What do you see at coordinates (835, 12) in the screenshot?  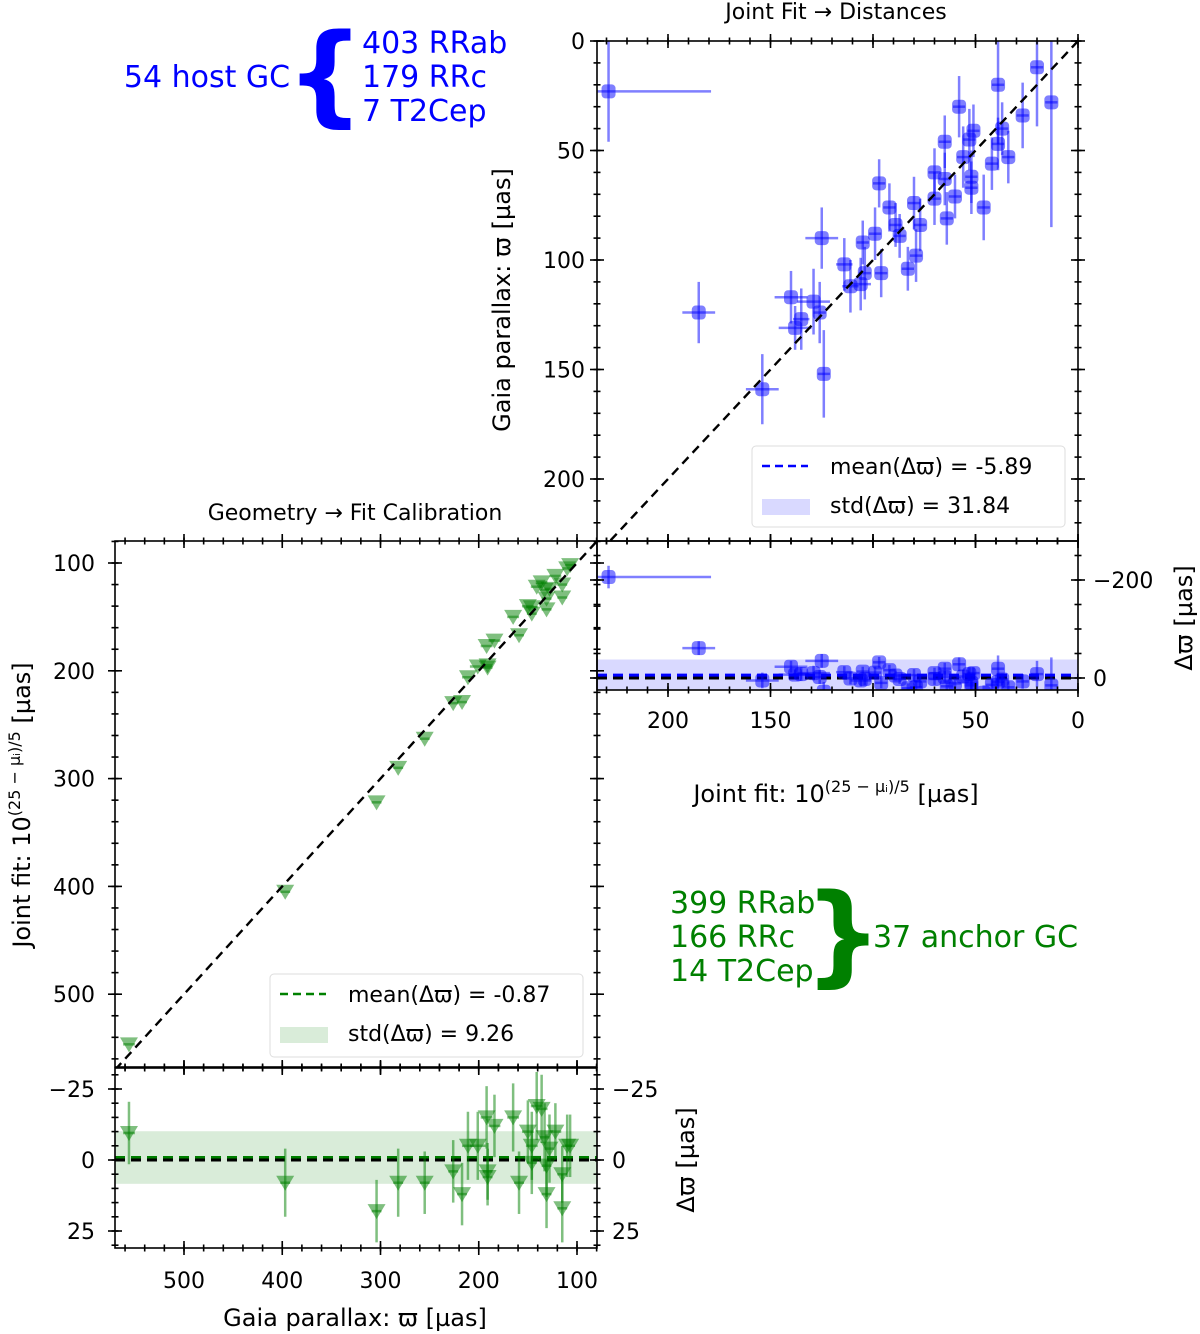 I see `title-joint-fit-distances: Joint Fit → Distances` at bounding box center [835, 12].